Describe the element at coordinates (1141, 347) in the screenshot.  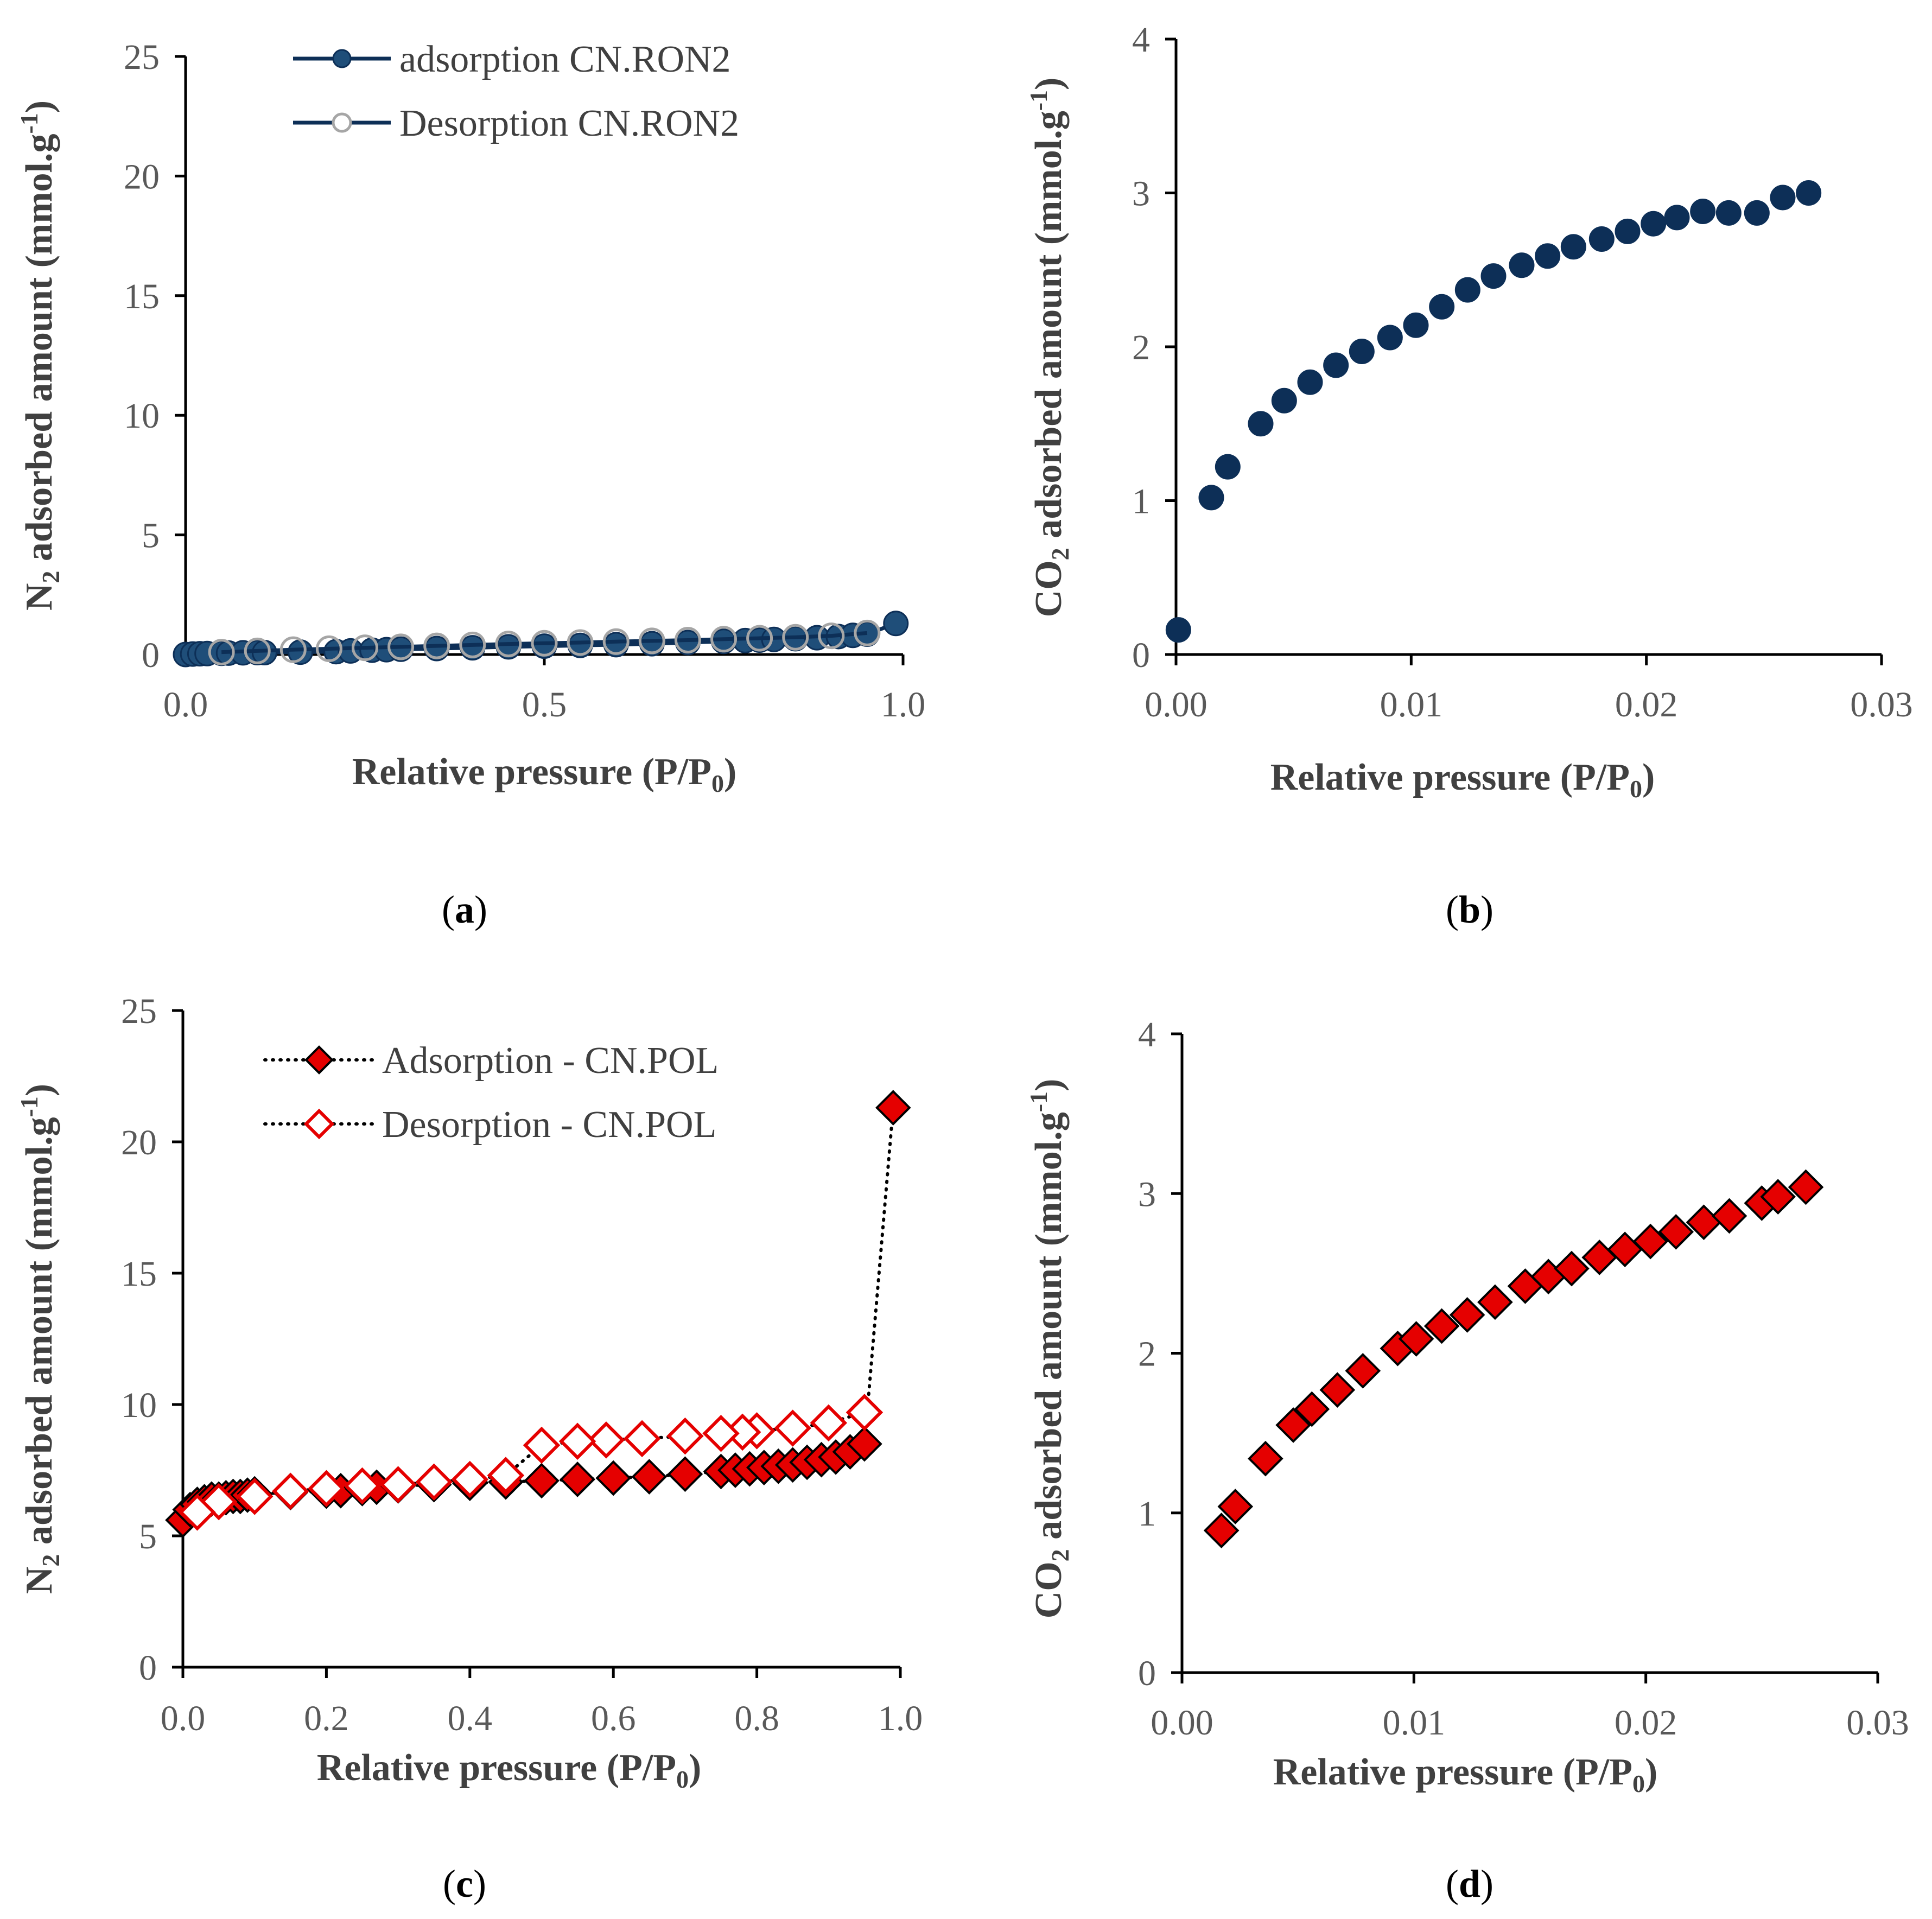
I see `y-tick-label: 2` at that location.